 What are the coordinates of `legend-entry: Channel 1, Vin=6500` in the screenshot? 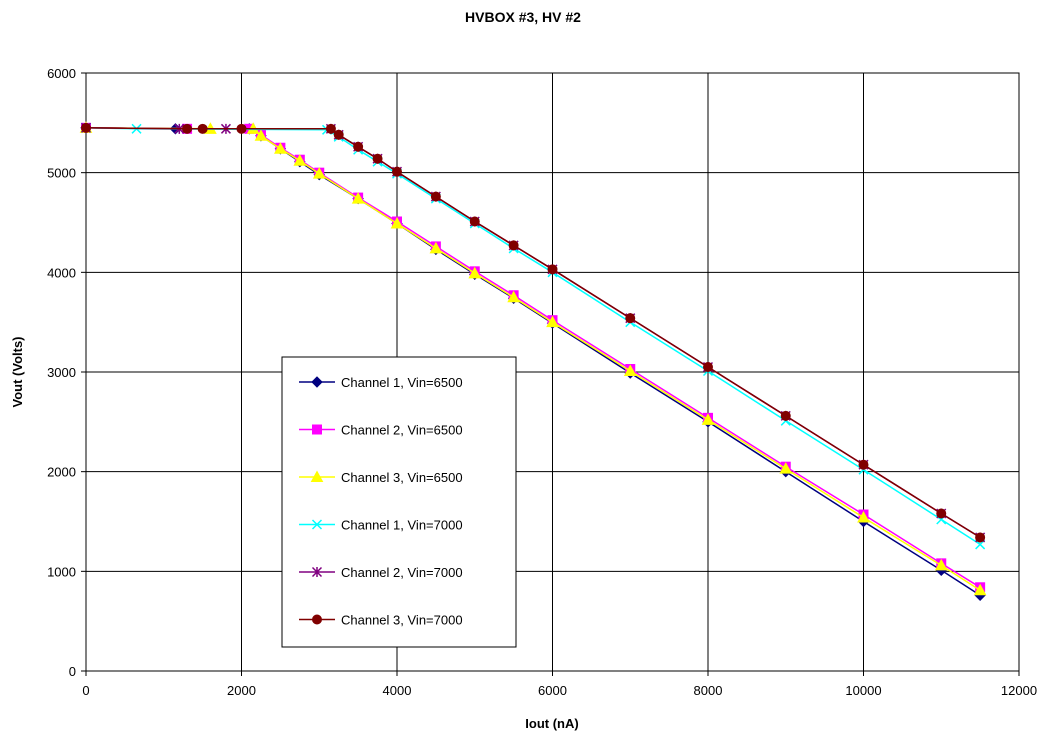 It's located at (381, 382).